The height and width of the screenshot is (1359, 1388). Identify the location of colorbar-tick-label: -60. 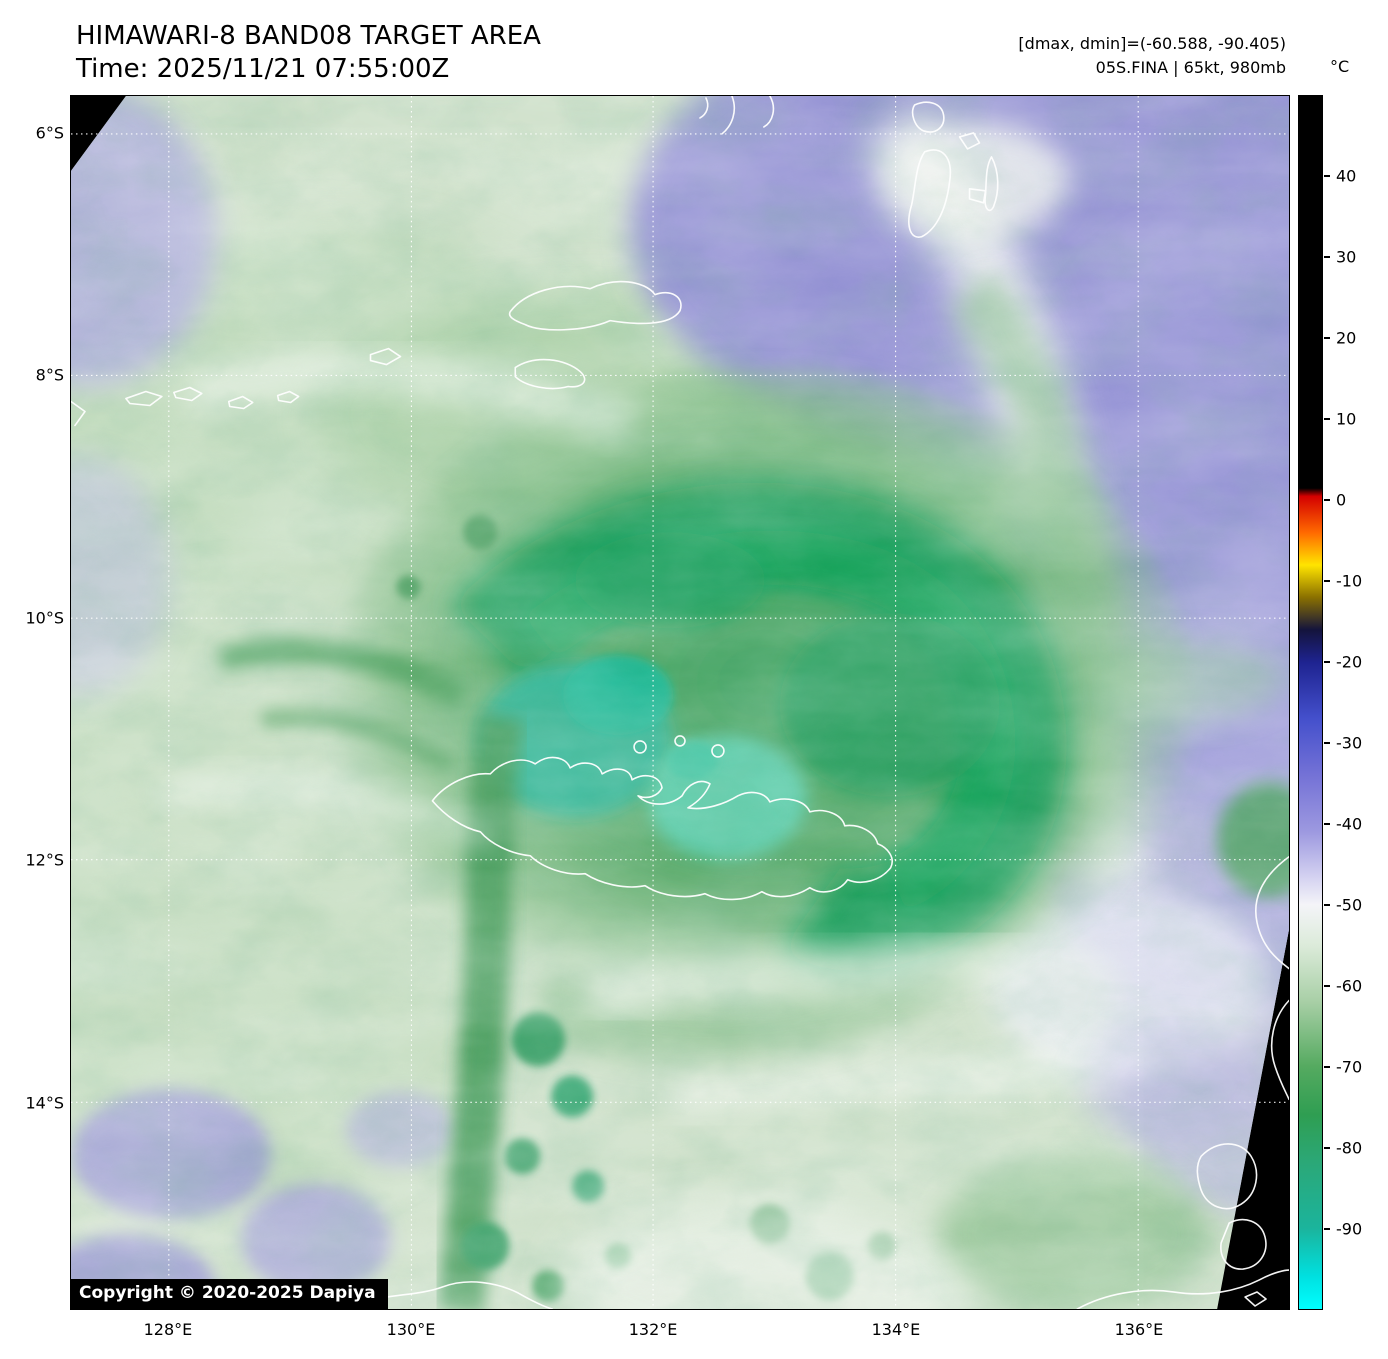
(1349, 986).